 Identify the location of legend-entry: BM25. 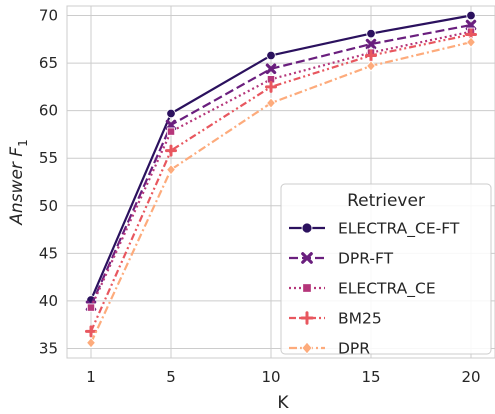
(335, 319).